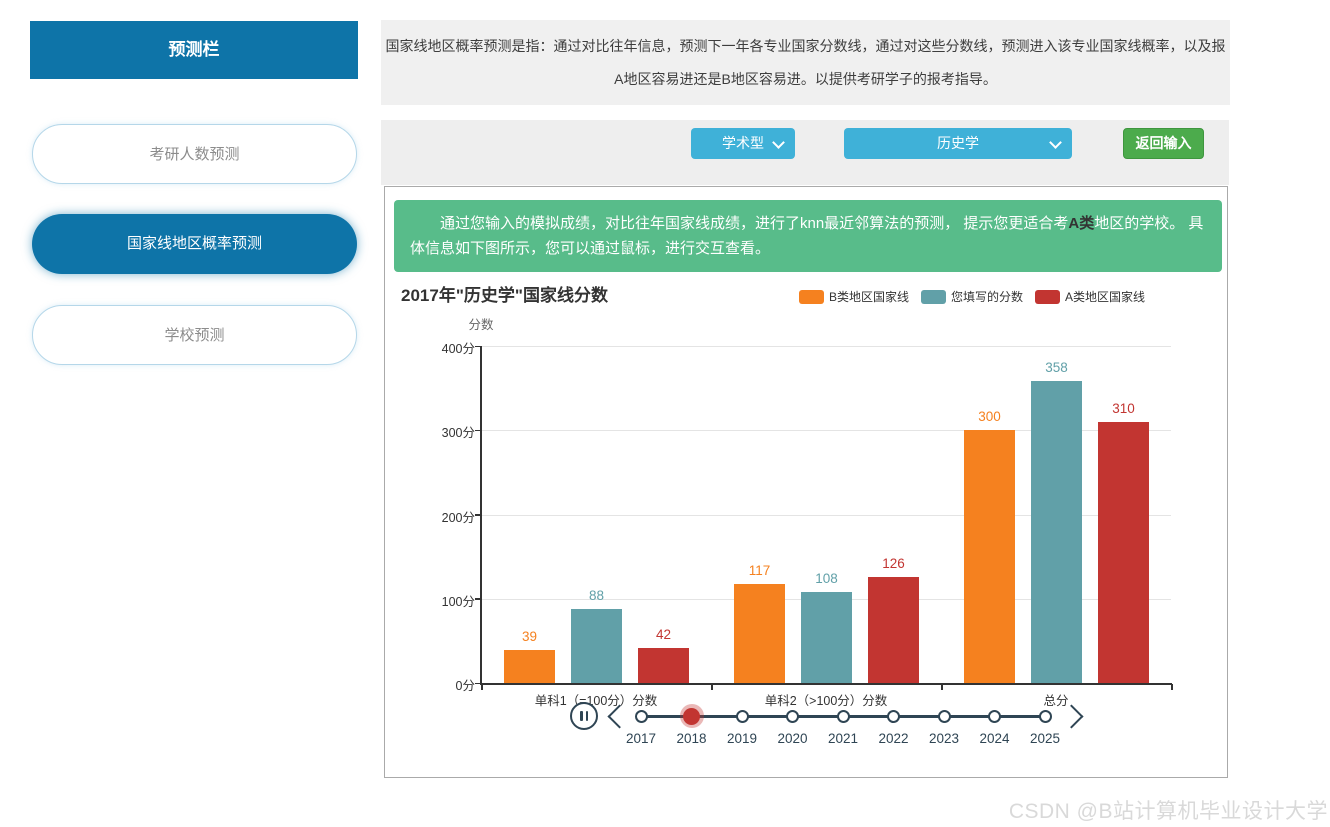 Image resolution: width=1330 pixels, height=827 pixels. I want to click on y-axis-name: 分数, so click(481, 325).